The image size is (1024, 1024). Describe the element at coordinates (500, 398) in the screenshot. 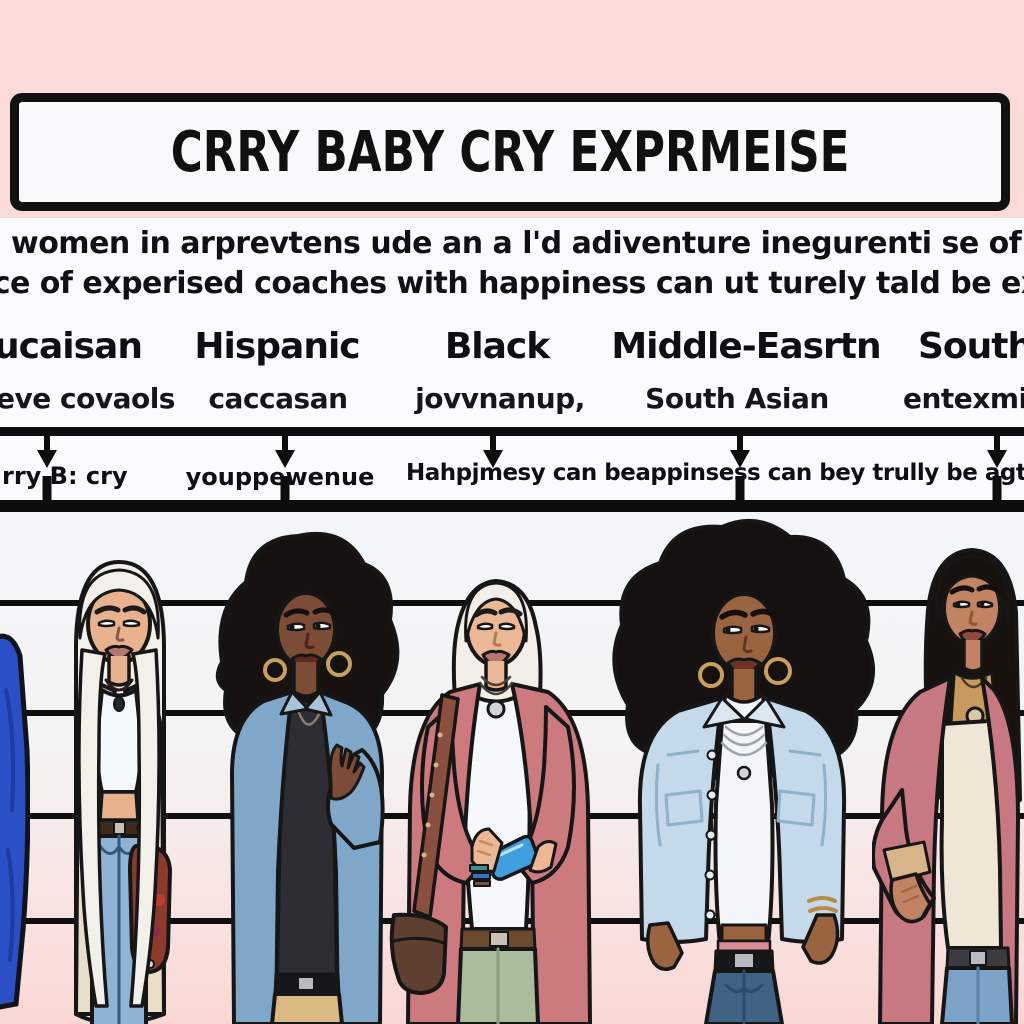

I see `category-sublabel-3: jovvnanup,` at that location.